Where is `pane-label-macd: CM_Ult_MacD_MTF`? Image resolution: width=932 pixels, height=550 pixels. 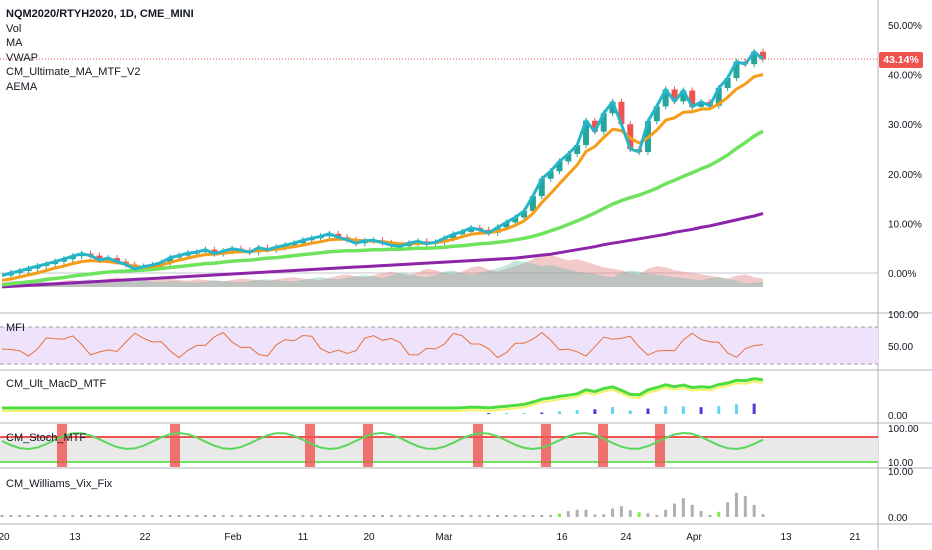 pane-label-macd: CM_Ult_MacD_MTF is located at coordinates (56, 384).